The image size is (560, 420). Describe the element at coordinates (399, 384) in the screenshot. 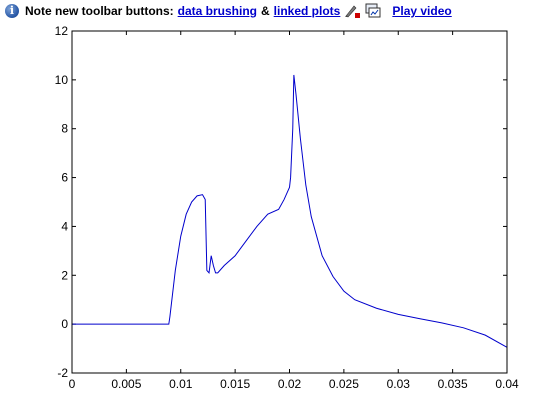

I see `x-tick-label: 0.03` at that location.